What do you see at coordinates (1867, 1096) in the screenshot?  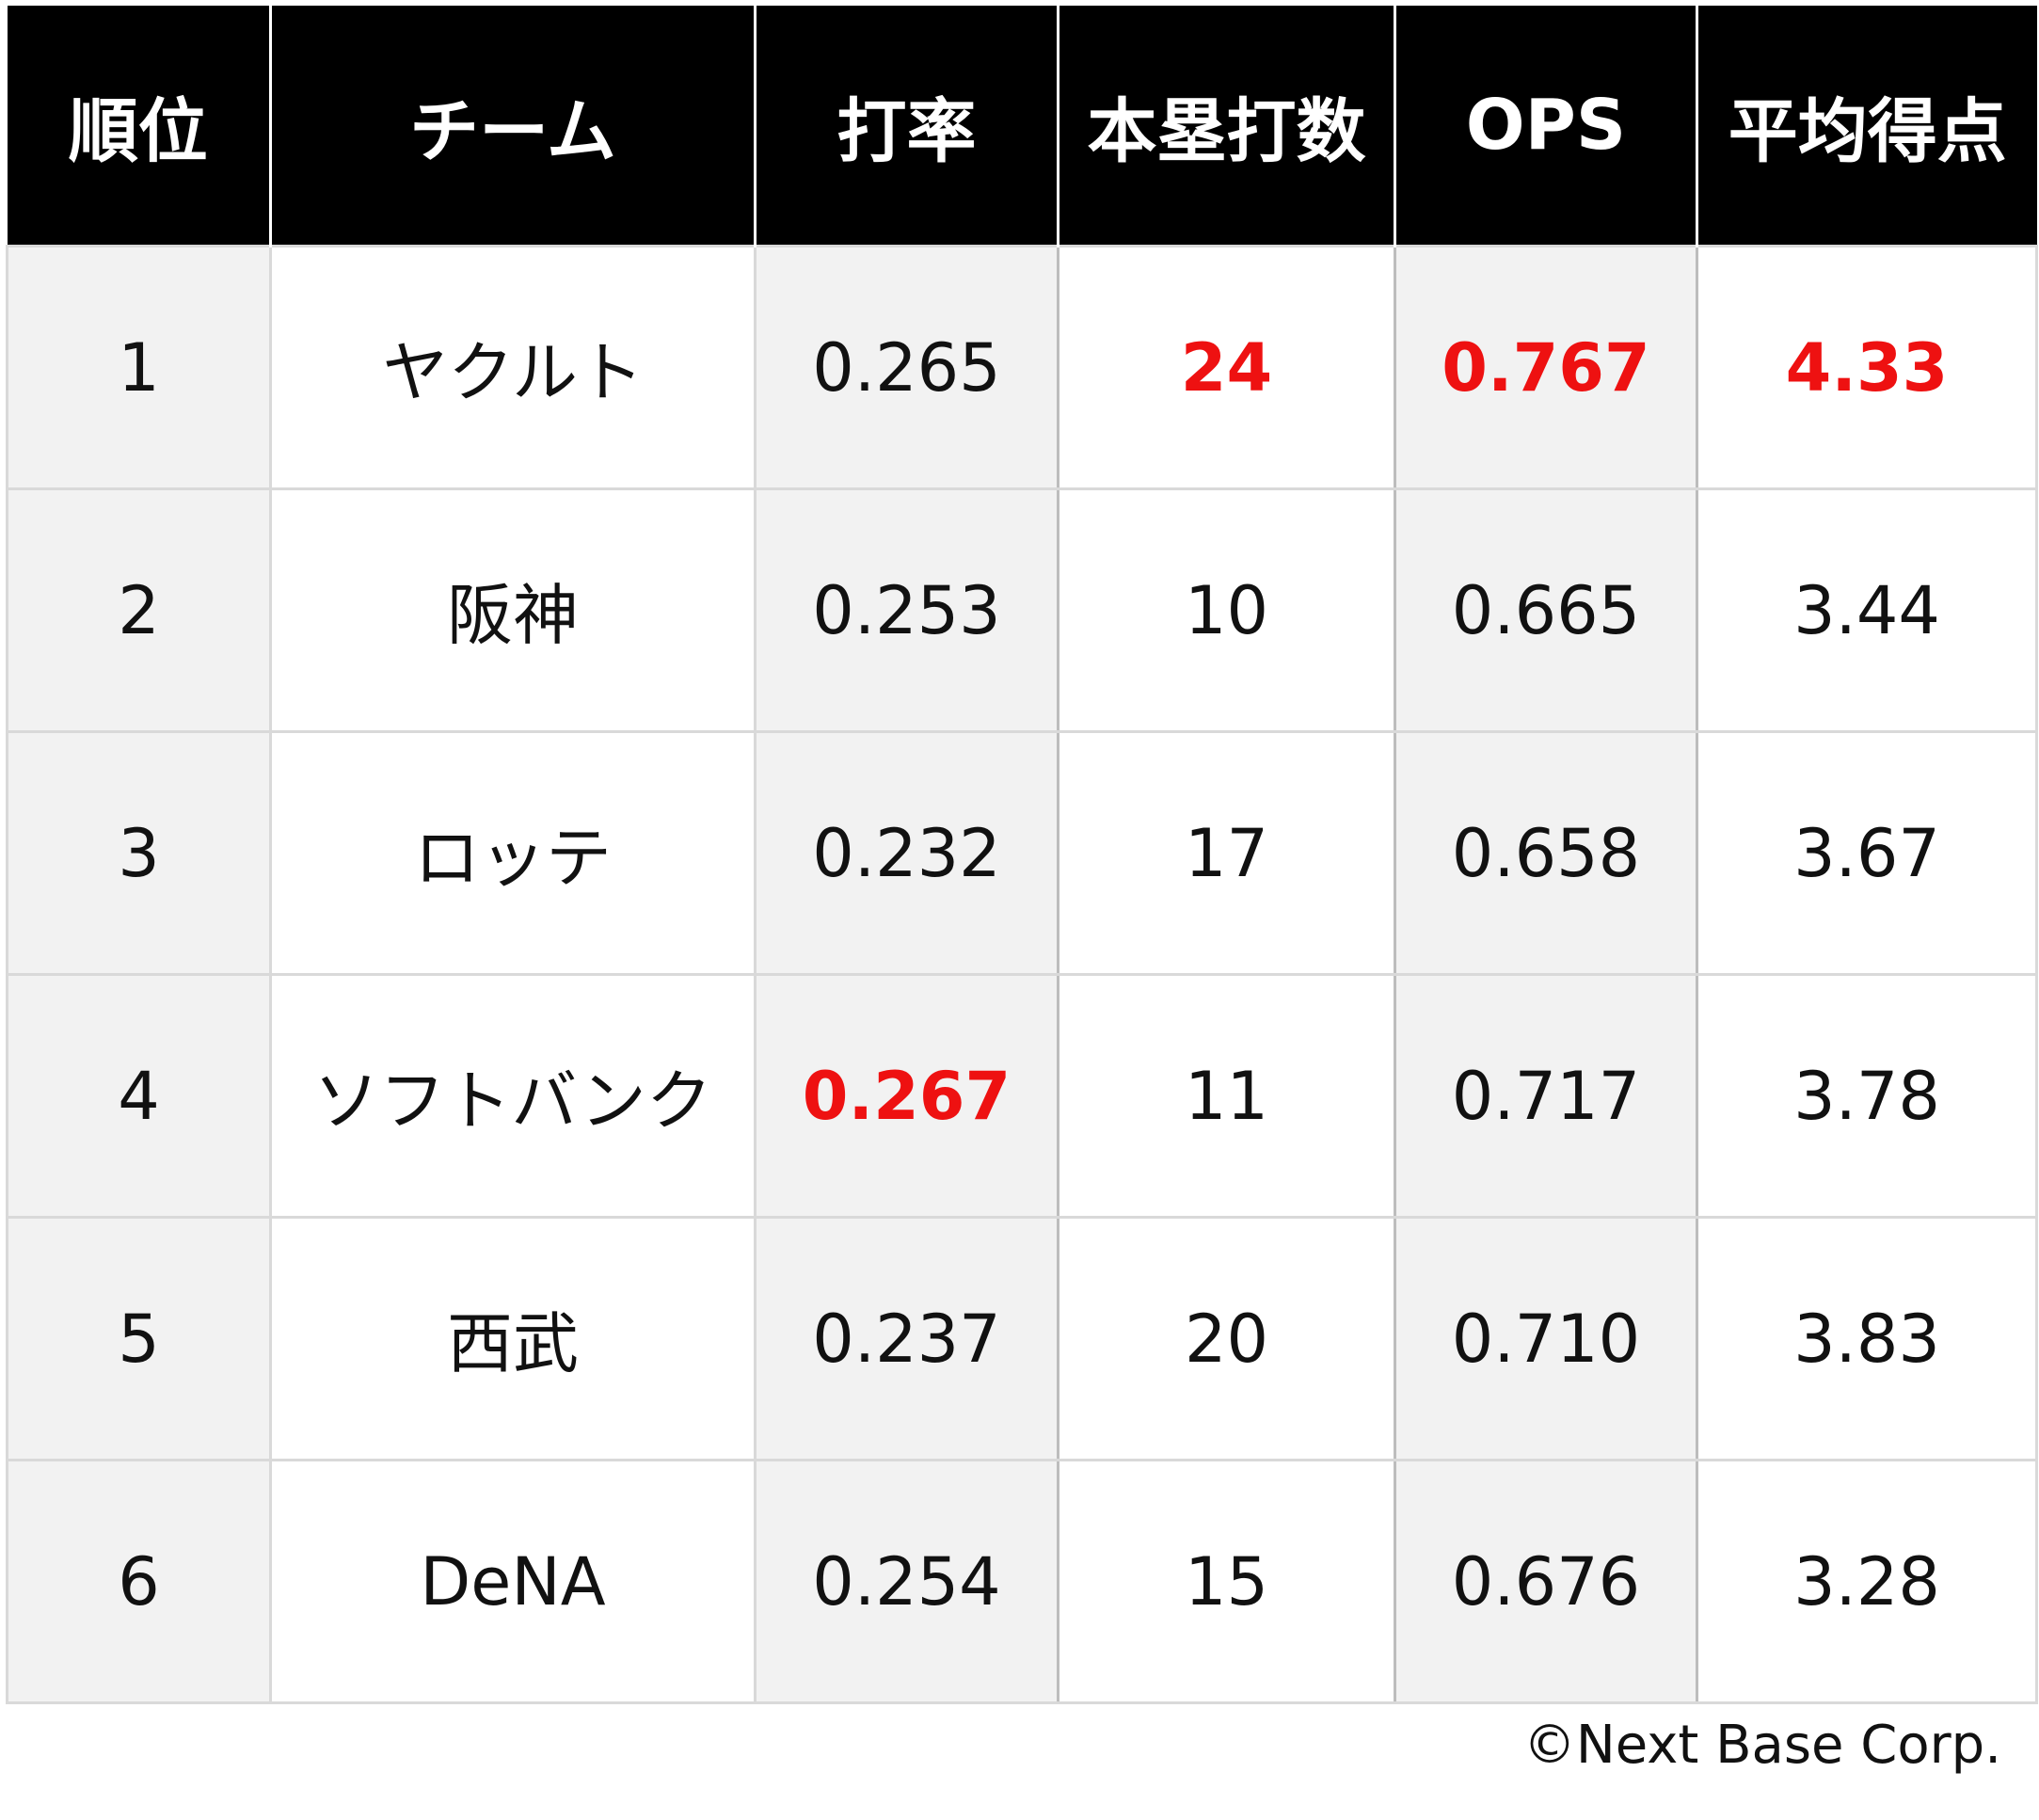 I see `cell-avg-runs: 3.78` at bounding box center [1867, 1096].